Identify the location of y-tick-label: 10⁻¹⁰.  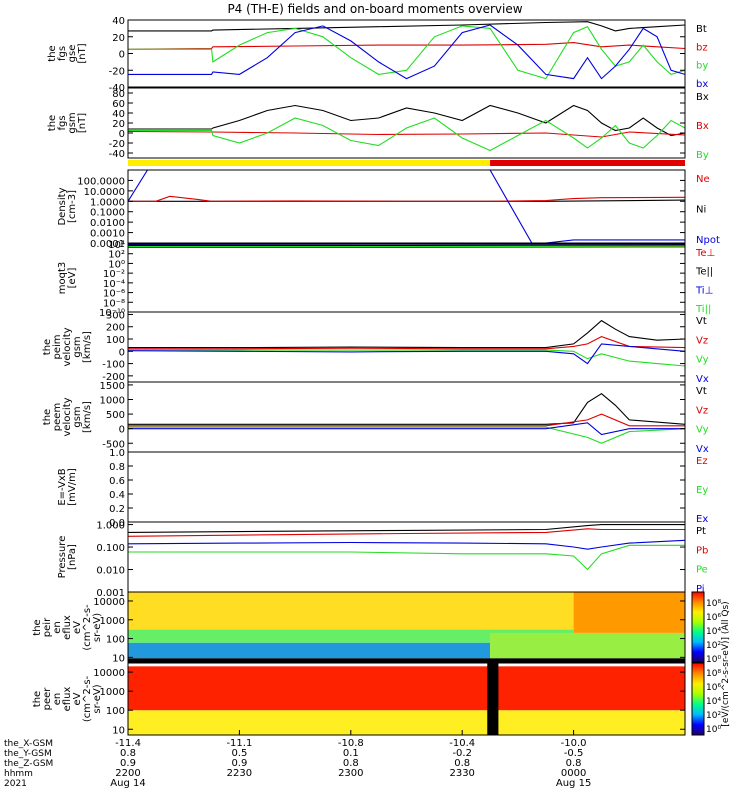
(112, 313).